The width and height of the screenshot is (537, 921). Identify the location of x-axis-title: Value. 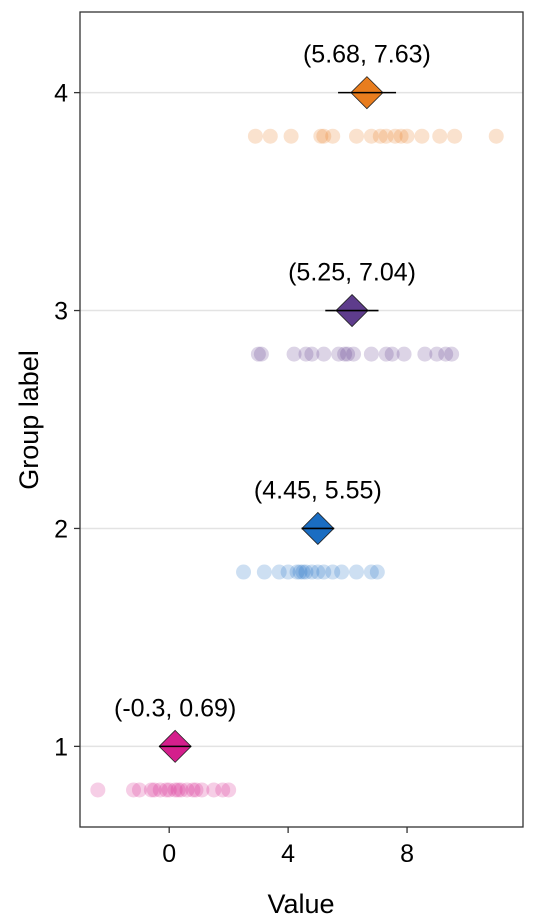
(300, 904).